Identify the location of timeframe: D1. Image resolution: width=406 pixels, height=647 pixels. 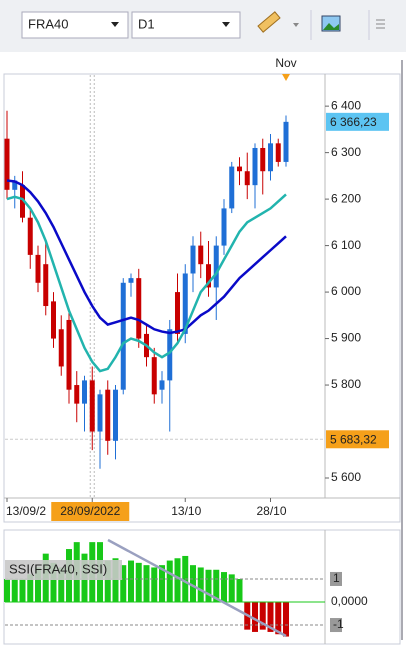
(146, 23).